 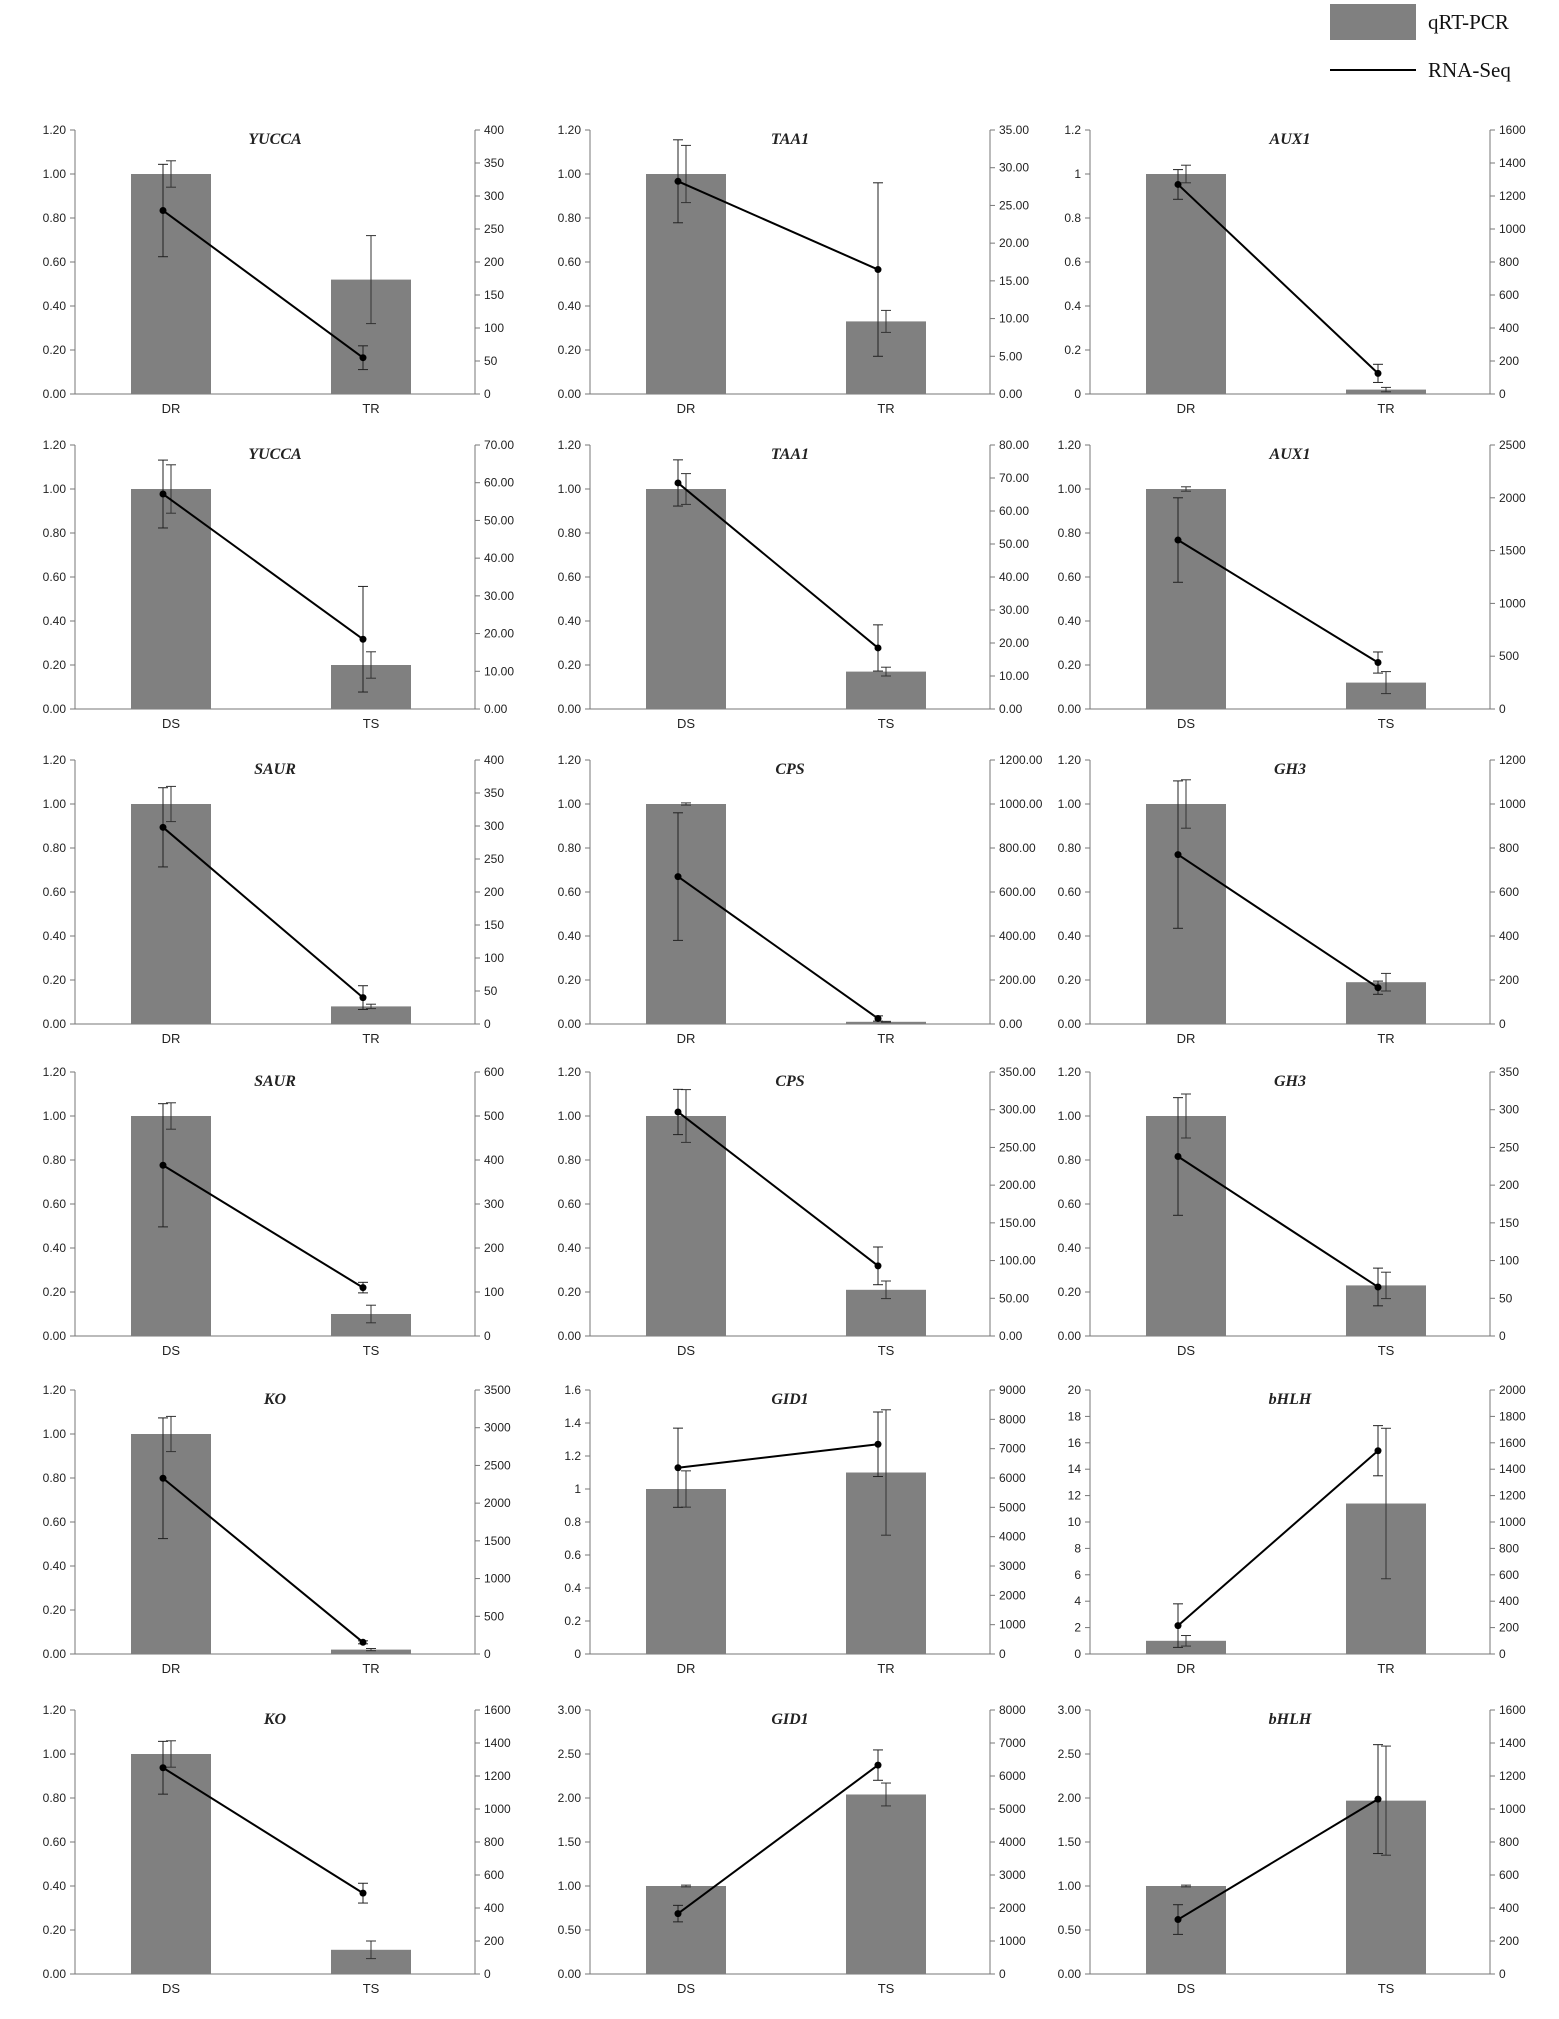 I want to click on legend-label-rna-seq: RNA-Seq, so click(x=1469, y=69).